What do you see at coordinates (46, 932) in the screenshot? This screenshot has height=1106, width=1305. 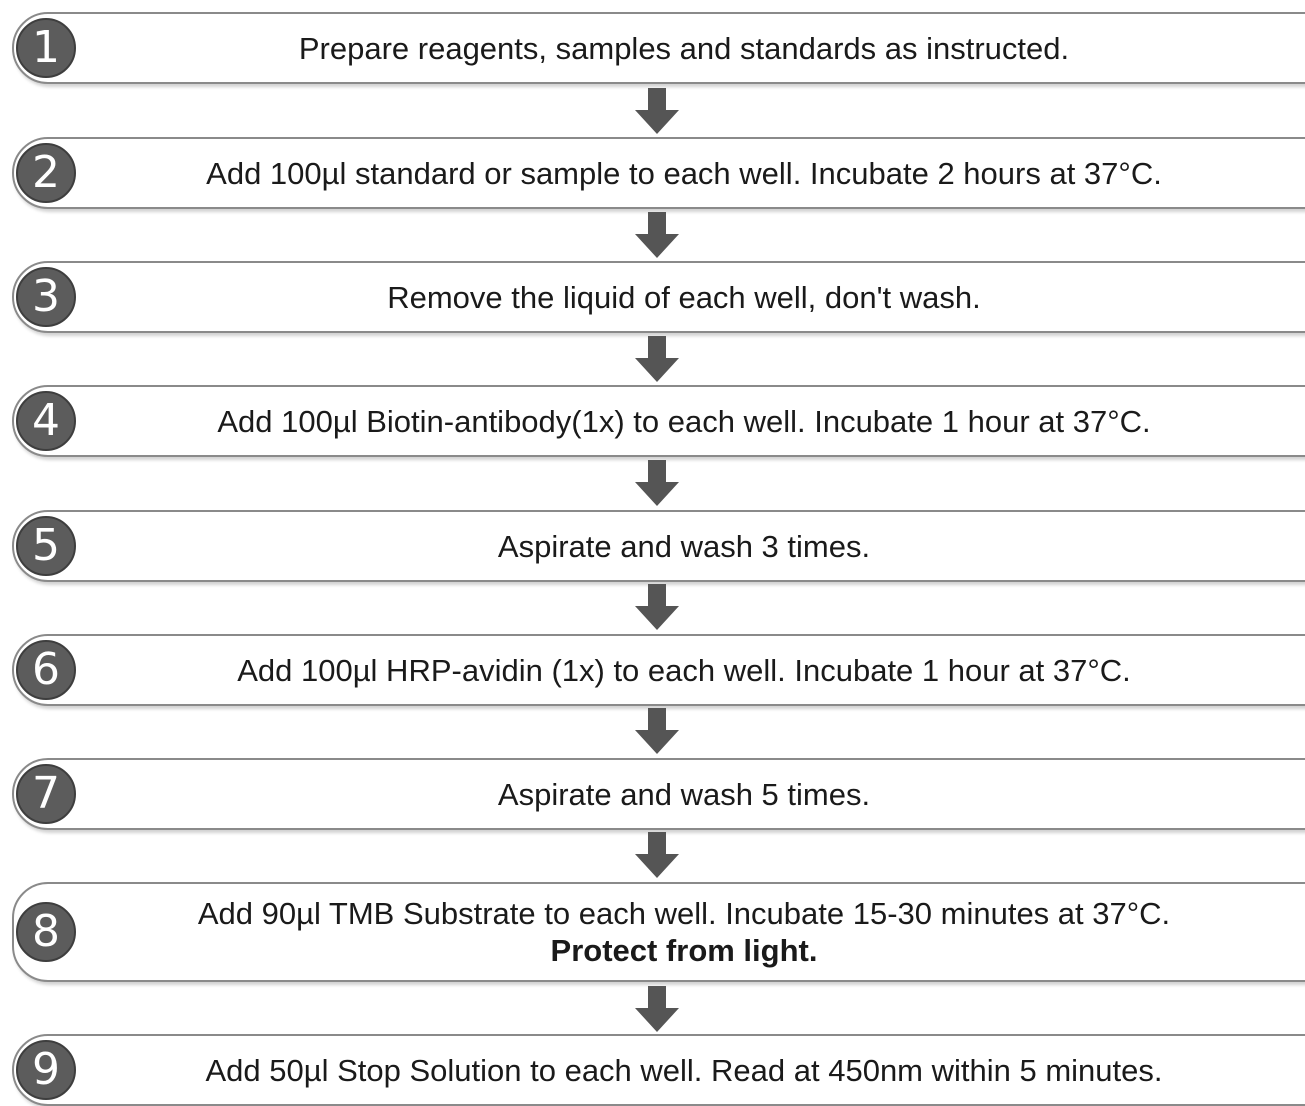 I see `step-number-badge: 8` at bounding box center [46, 932].